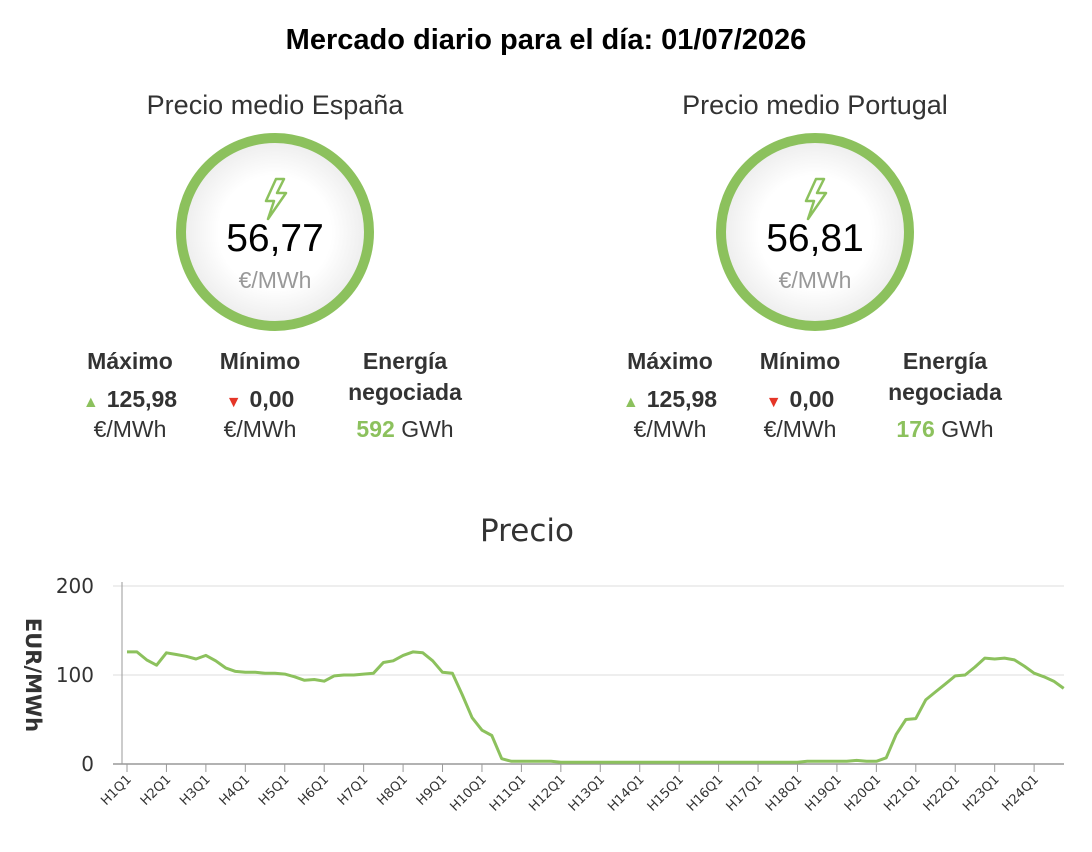 This screenshot has height=852, width=1092. I want to click on x-tick-label: H19Q1, so click(823, 793).